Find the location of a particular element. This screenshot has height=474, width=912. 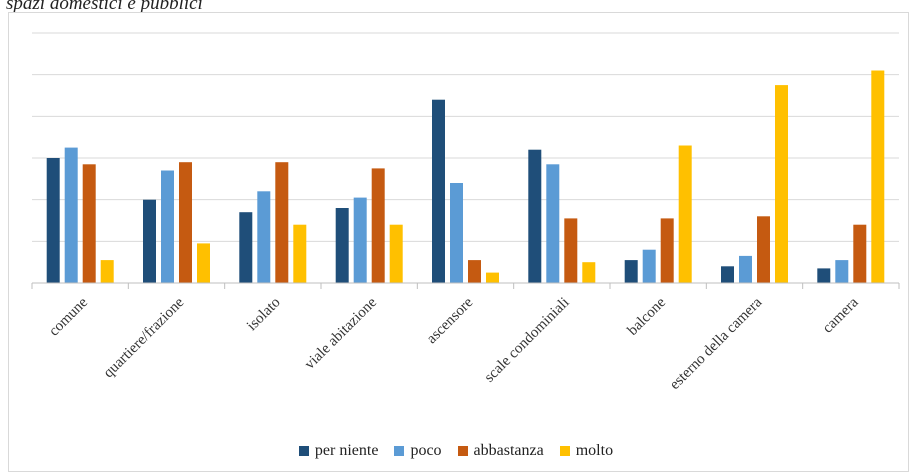

chart-title: spazi domestici e pubblici is located at coordinates (104, 7).